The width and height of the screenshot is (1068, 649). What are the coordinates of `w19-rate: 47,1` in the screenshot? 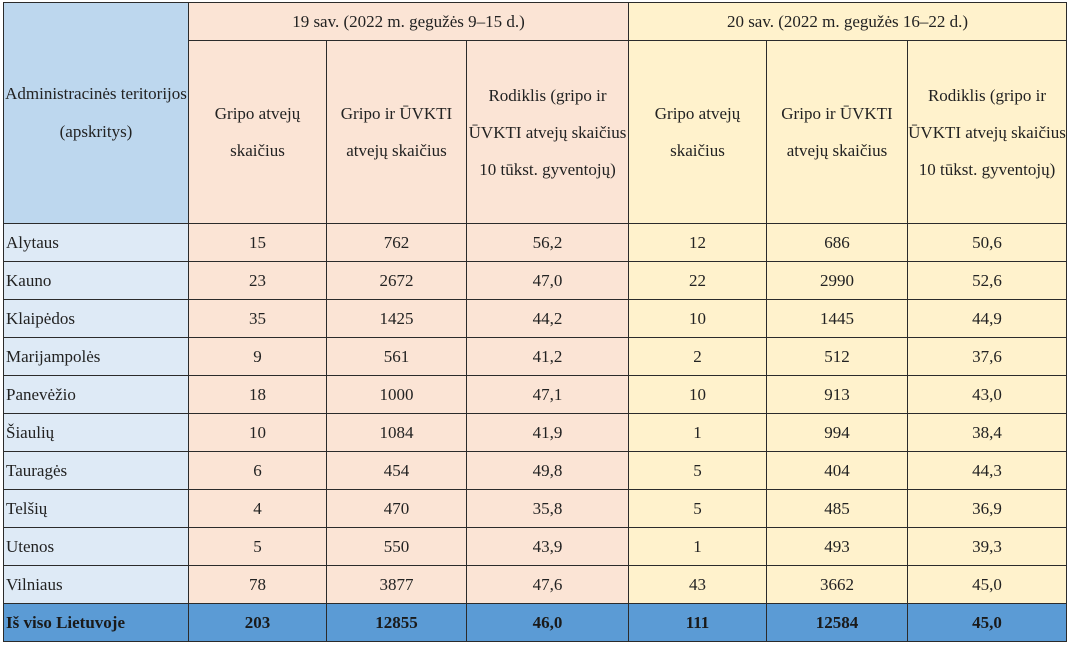 It's located at (547, 394).